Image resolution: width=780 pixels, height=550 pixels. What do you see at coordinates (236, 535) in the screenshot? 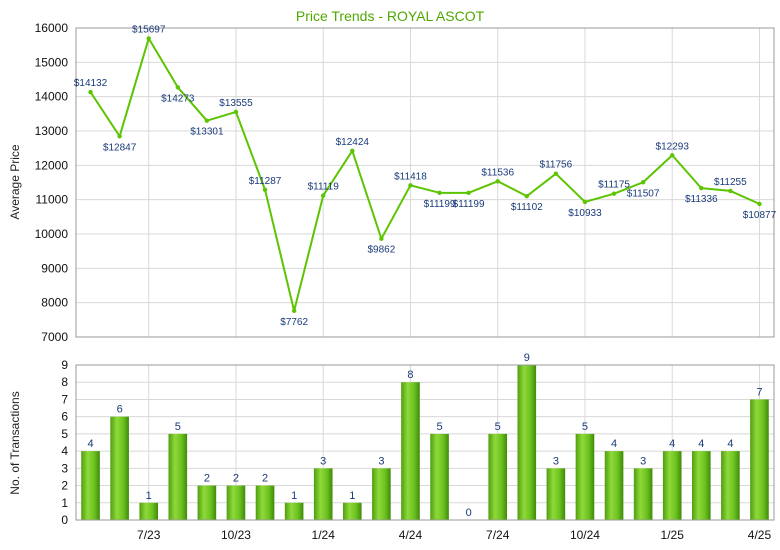
I see `x-tick-label: 10/23` at bounding box center [236, 535].